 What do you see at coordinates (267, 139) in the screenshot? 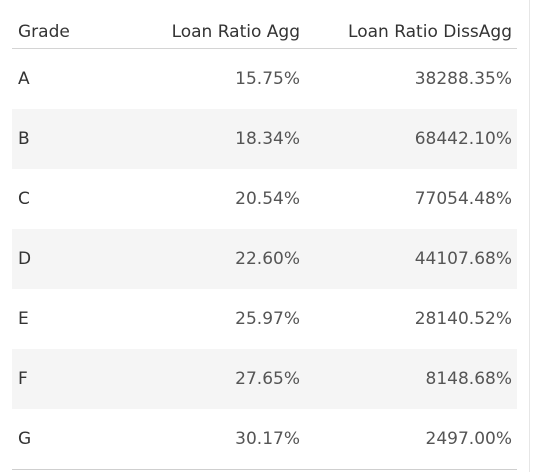
I see `loan-ratio-agg-cell: 18.34%` at bounding box center [267, 139].